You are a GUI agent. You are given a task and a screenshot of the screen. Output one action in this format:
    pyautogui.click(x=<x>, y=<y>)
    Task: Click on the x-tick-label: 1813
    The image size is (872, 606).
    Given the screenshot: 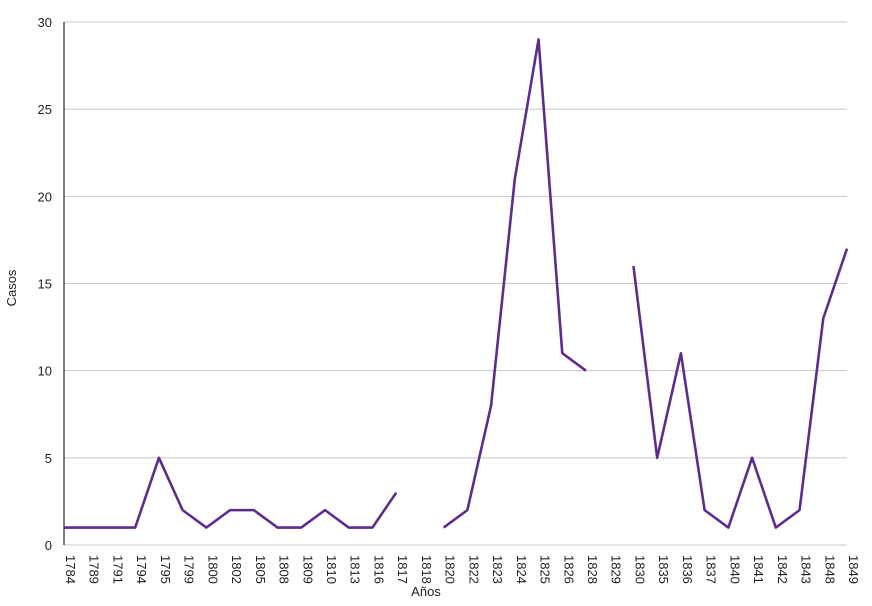 What is the action you would take?
    pyautogui.click(x=355, y=569)
    